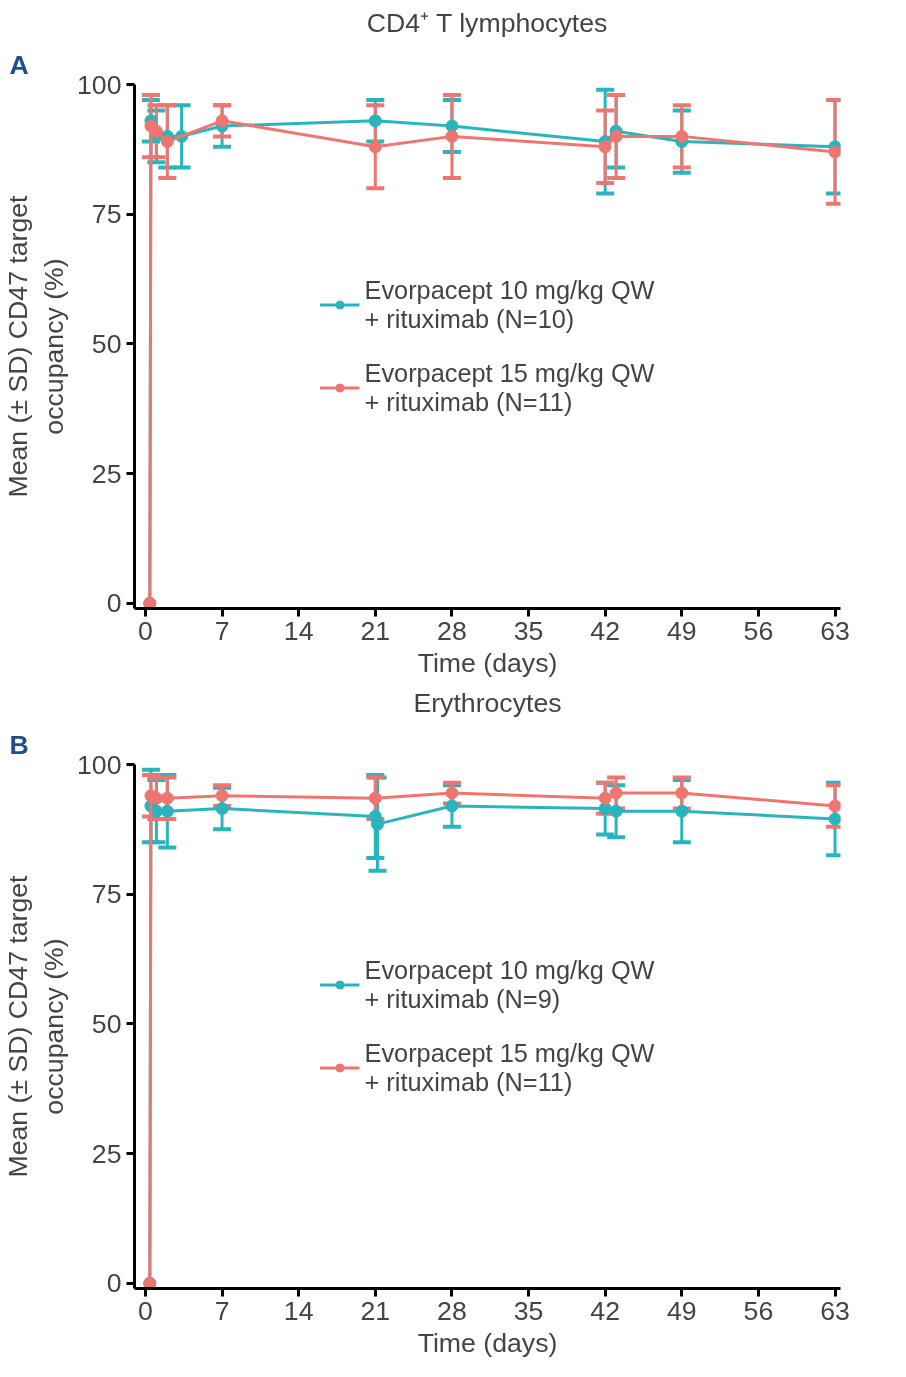 Image resolution: width=906 pixels, height=1377 pixels. What do you see at coordinates (509, 304) in the screenshot?
I see `legend-label: Evorpacept 10 mg/kg QW + rituximab (N=10)` at bounding box center [509, 304].